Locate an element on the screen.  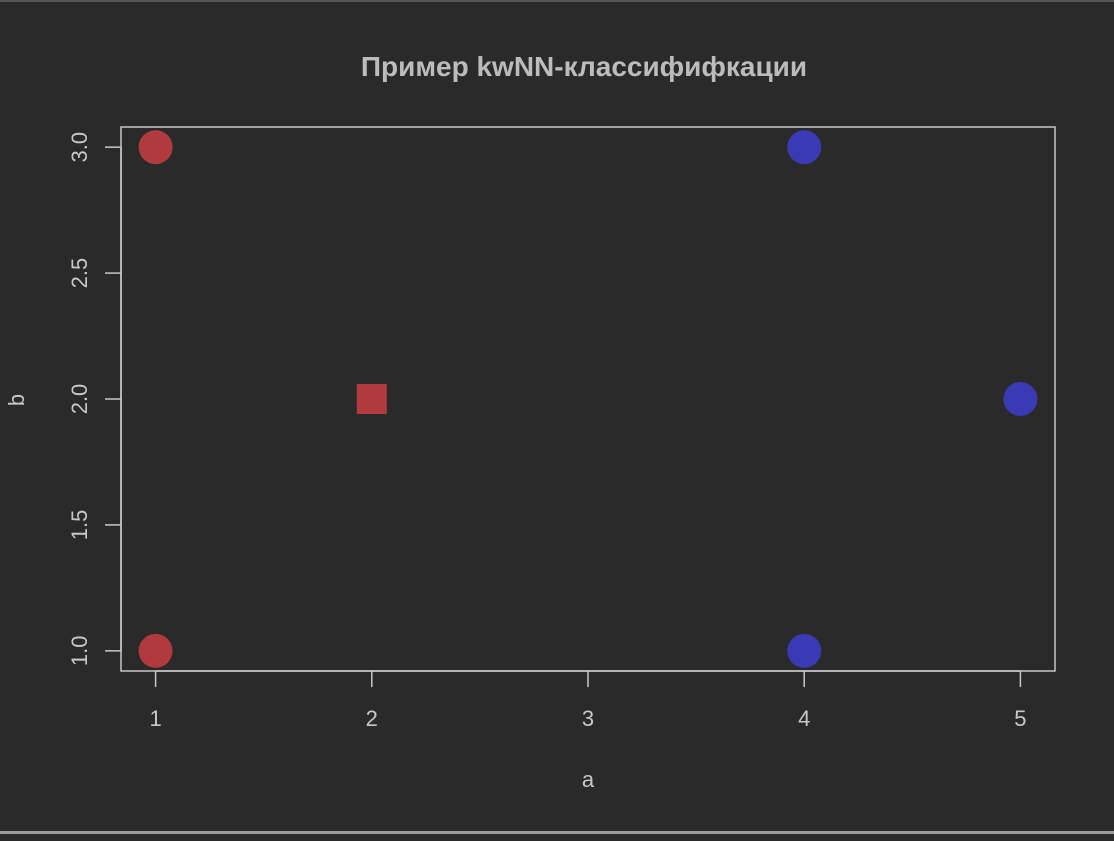
x-tick-label: 4 is located at coordinates (804, 718).